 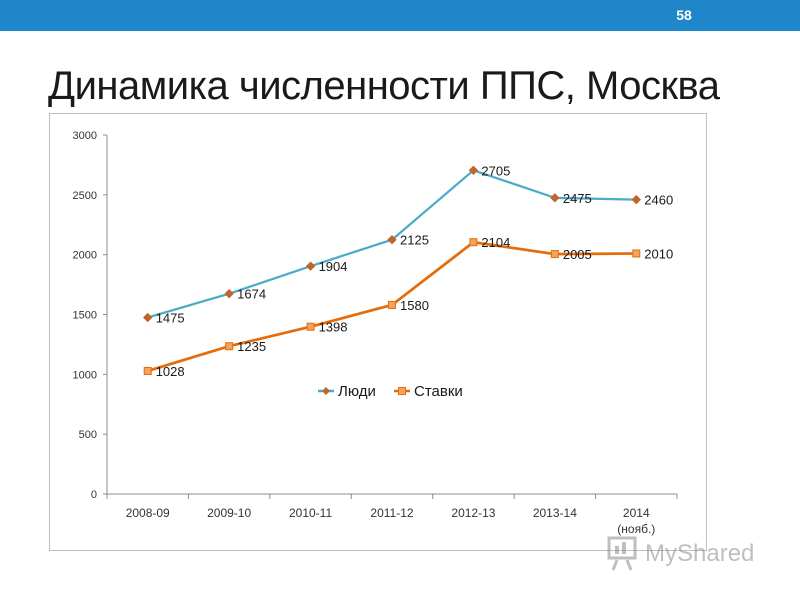 I want to click on x-tick-label: 2014, so click(x=636, y=513).